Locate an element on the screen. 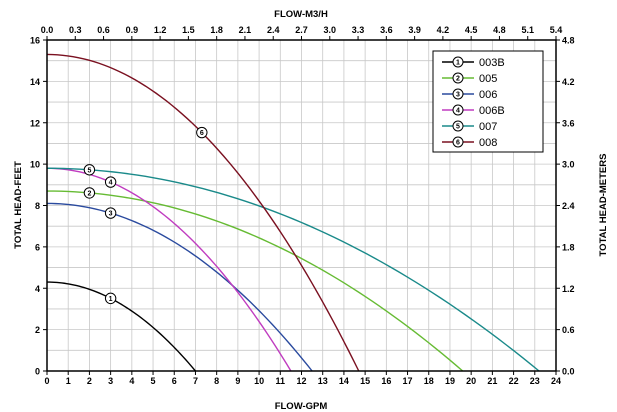 Image resolution: width=617 pixels, height=412 pixels. legend-label: 006B is located at coordinates (492, 111).